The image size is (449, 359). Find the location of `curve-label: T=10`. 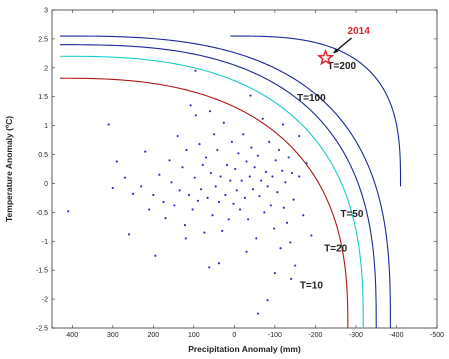

curve-label: T=10 is located at coordinates (312, 286).